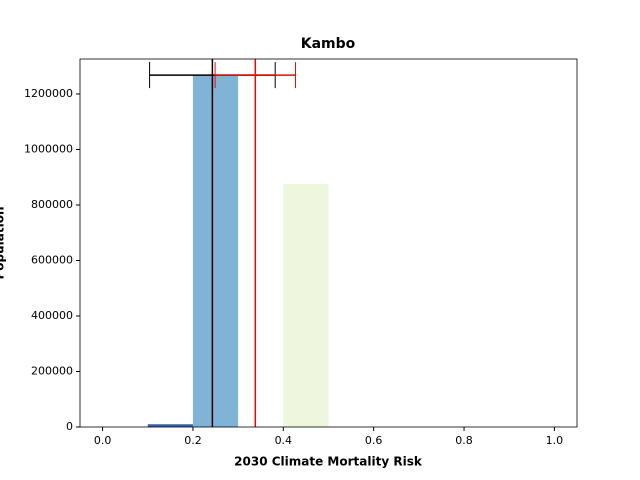 This screenshot has width=640, height=480. What do you see at coordinates (52, 370) in the screenshot?
I see `y-tick-label: 200000` at bounding box center [52, 370].